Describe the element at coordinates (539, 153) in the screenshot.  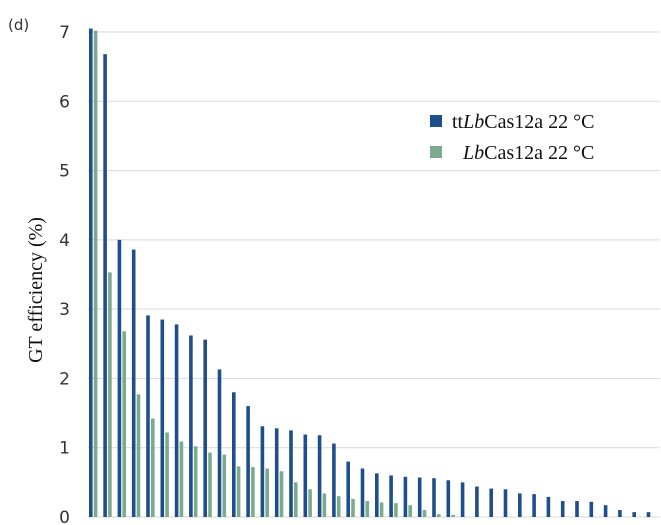
I see `legend-entry-lbcas12a-rest: Cas12a 22 °C` at that location.